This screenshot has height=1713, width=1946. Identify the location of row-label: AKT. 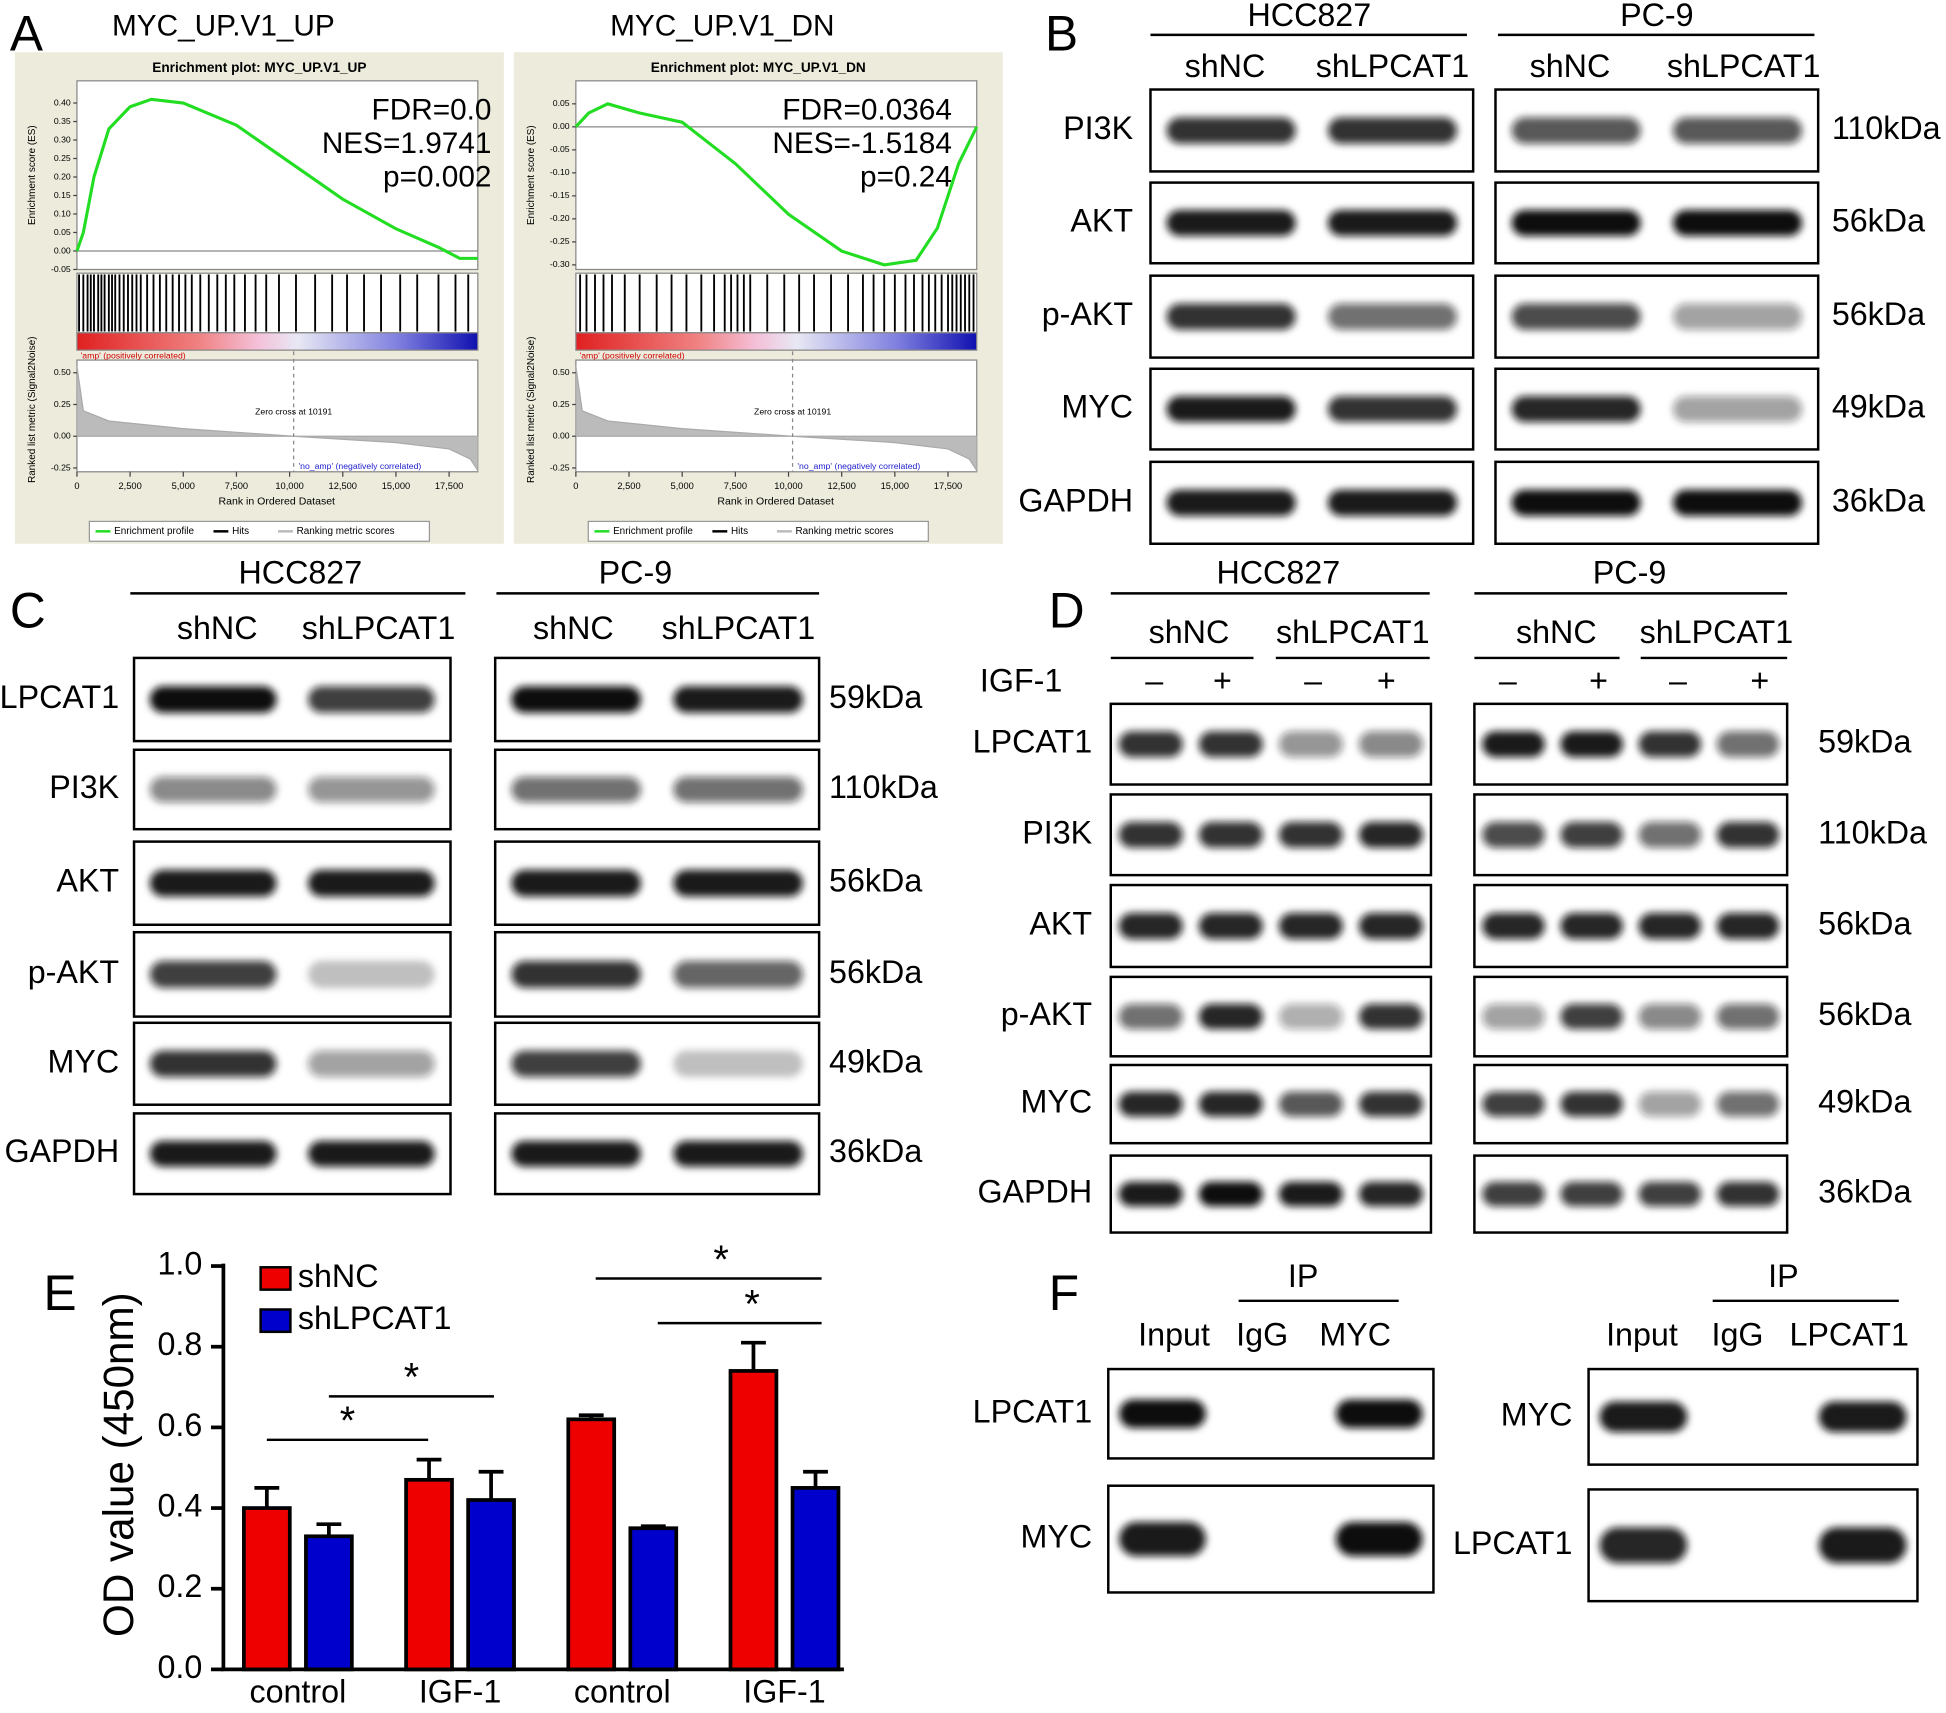
(1060, 924).